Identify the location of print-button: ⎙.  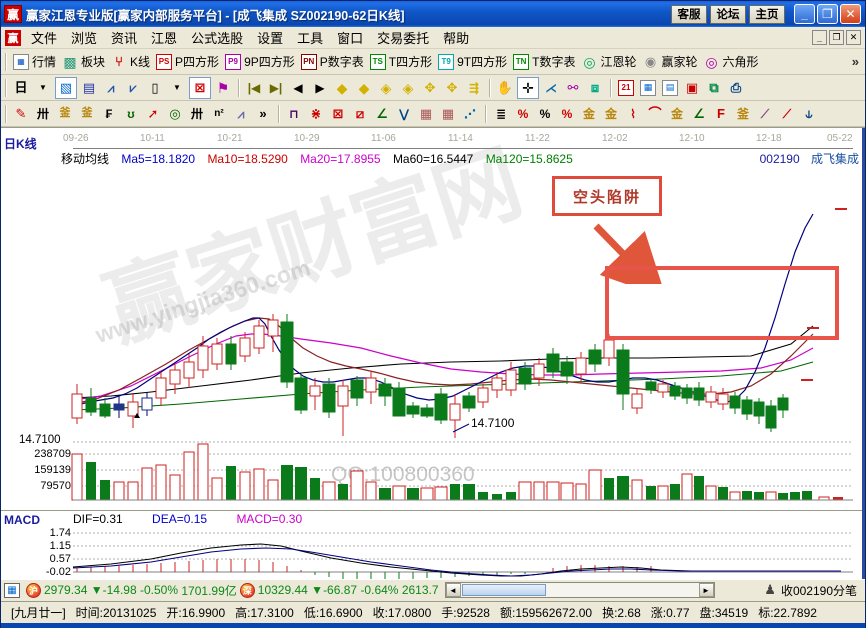
(736, 88).